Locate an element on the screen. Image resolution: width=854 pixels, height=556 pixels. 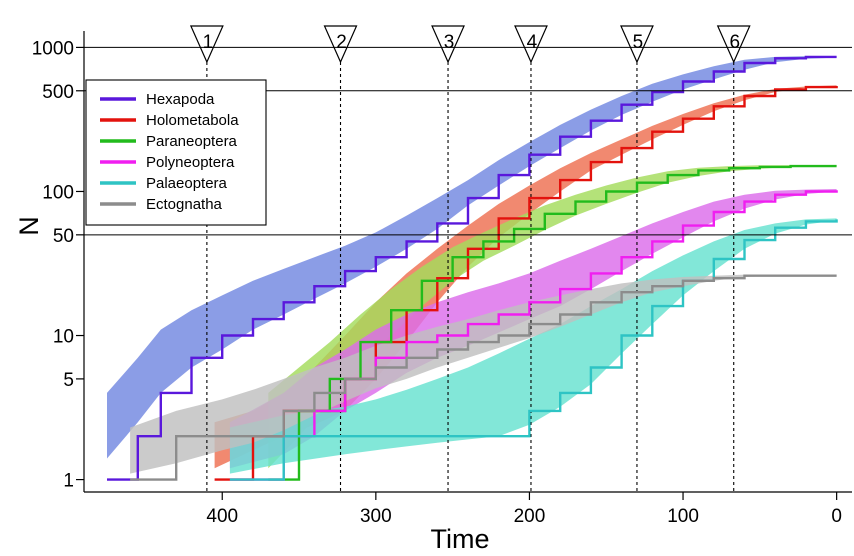
y-tick-label-50: 50 is located at coordinates (63, 236).